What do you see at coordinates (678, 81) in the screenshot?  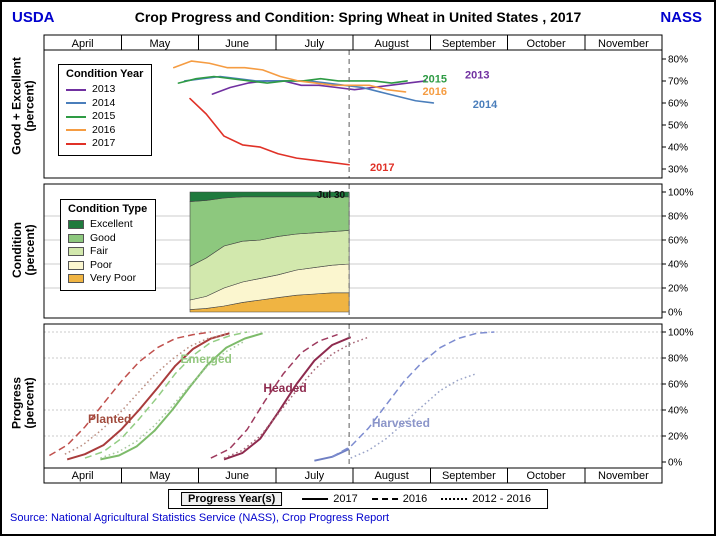 I see `ytick-label: 70%` at bounding box center [678, 81].